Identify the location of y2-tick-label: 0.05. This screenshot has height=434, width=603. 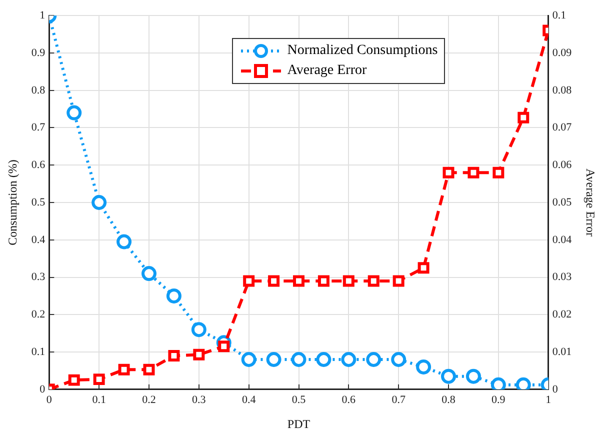
(562, 202).